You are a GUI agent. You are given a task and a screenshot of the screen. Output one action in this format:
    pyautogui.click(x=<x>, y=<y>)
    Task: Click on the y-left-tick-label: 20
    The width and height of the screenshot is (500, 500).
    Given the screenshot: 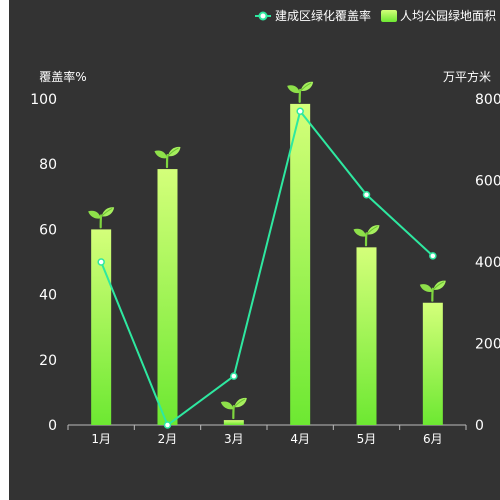 What is the action you would take?
    pyautogui.click(x=48, y=361)
    